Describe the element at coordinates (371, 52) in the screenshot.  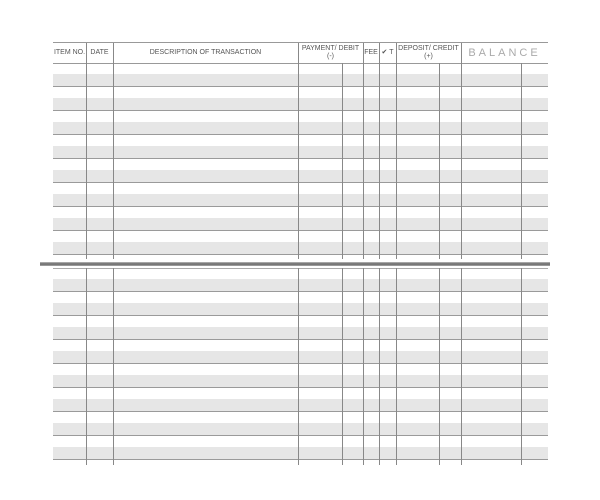
I see `header-fee: FEE` at that location.